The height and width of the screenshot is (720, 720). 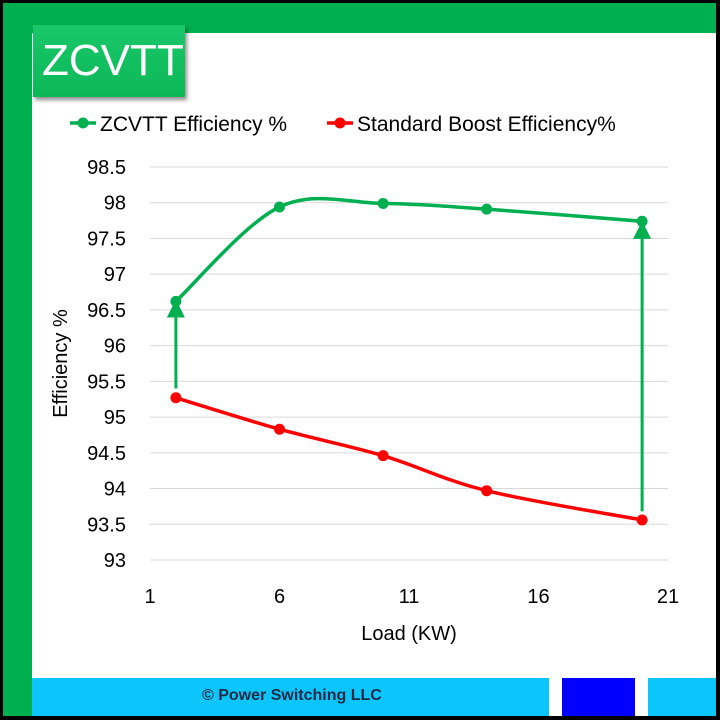 I want to click on copyright-text: © Power Switching LLC, so click(x=292, y=695).